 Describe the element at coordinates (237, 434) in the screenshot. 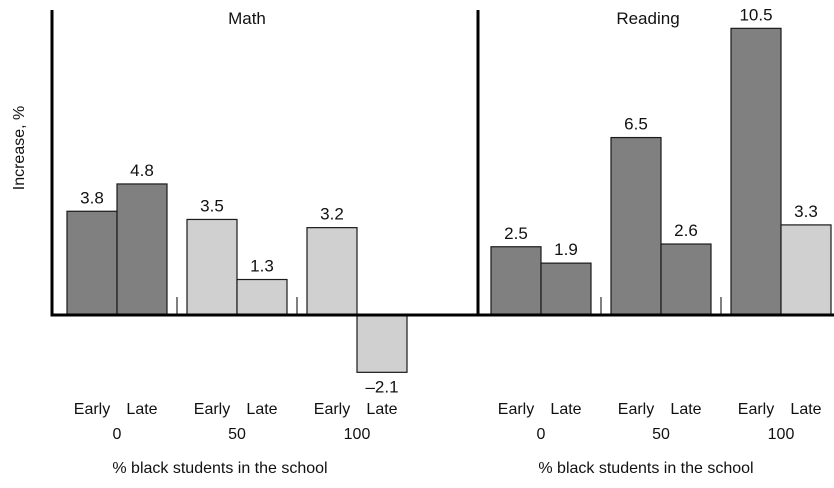

I see `panel-1-group-label-50: 50` at that location.